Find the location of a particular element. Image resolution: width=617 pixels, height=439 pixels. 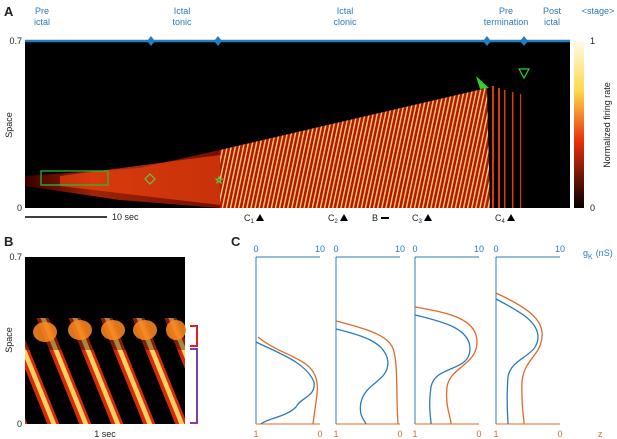

stage-line: termination is located at coordinates (506, 22).